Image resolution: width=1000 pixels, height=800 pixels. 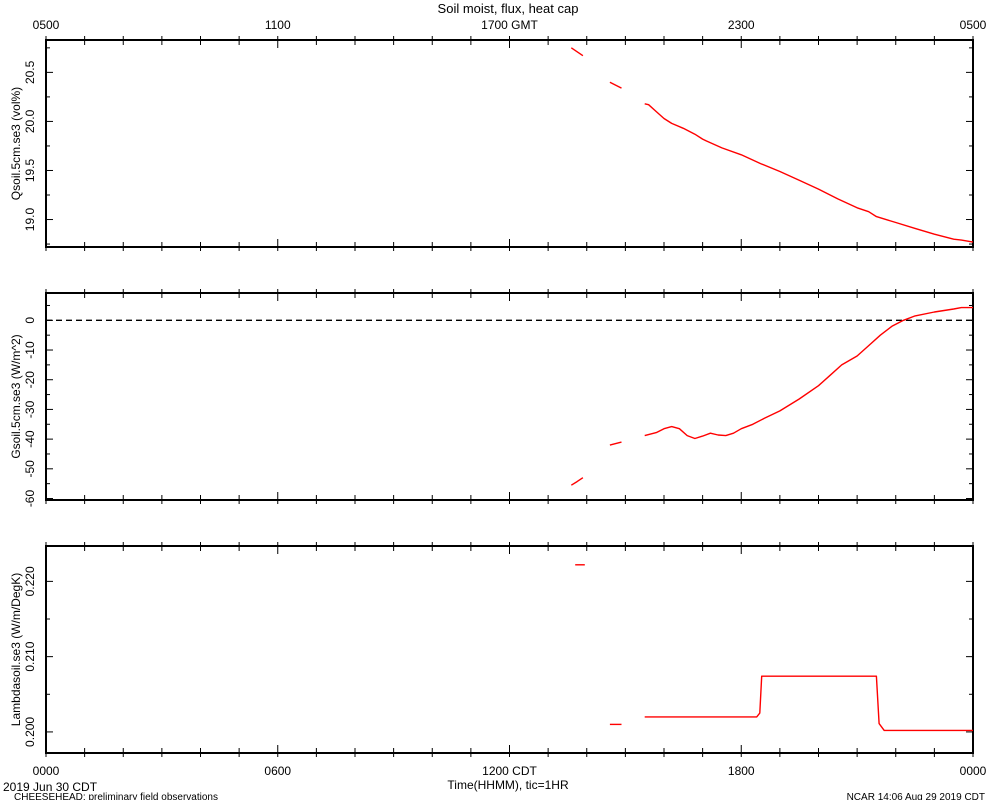 What do you see at coordinates (30, 380) in the screenshot?
I see `y-tick-label: -20` at bounding box center [30, 380].